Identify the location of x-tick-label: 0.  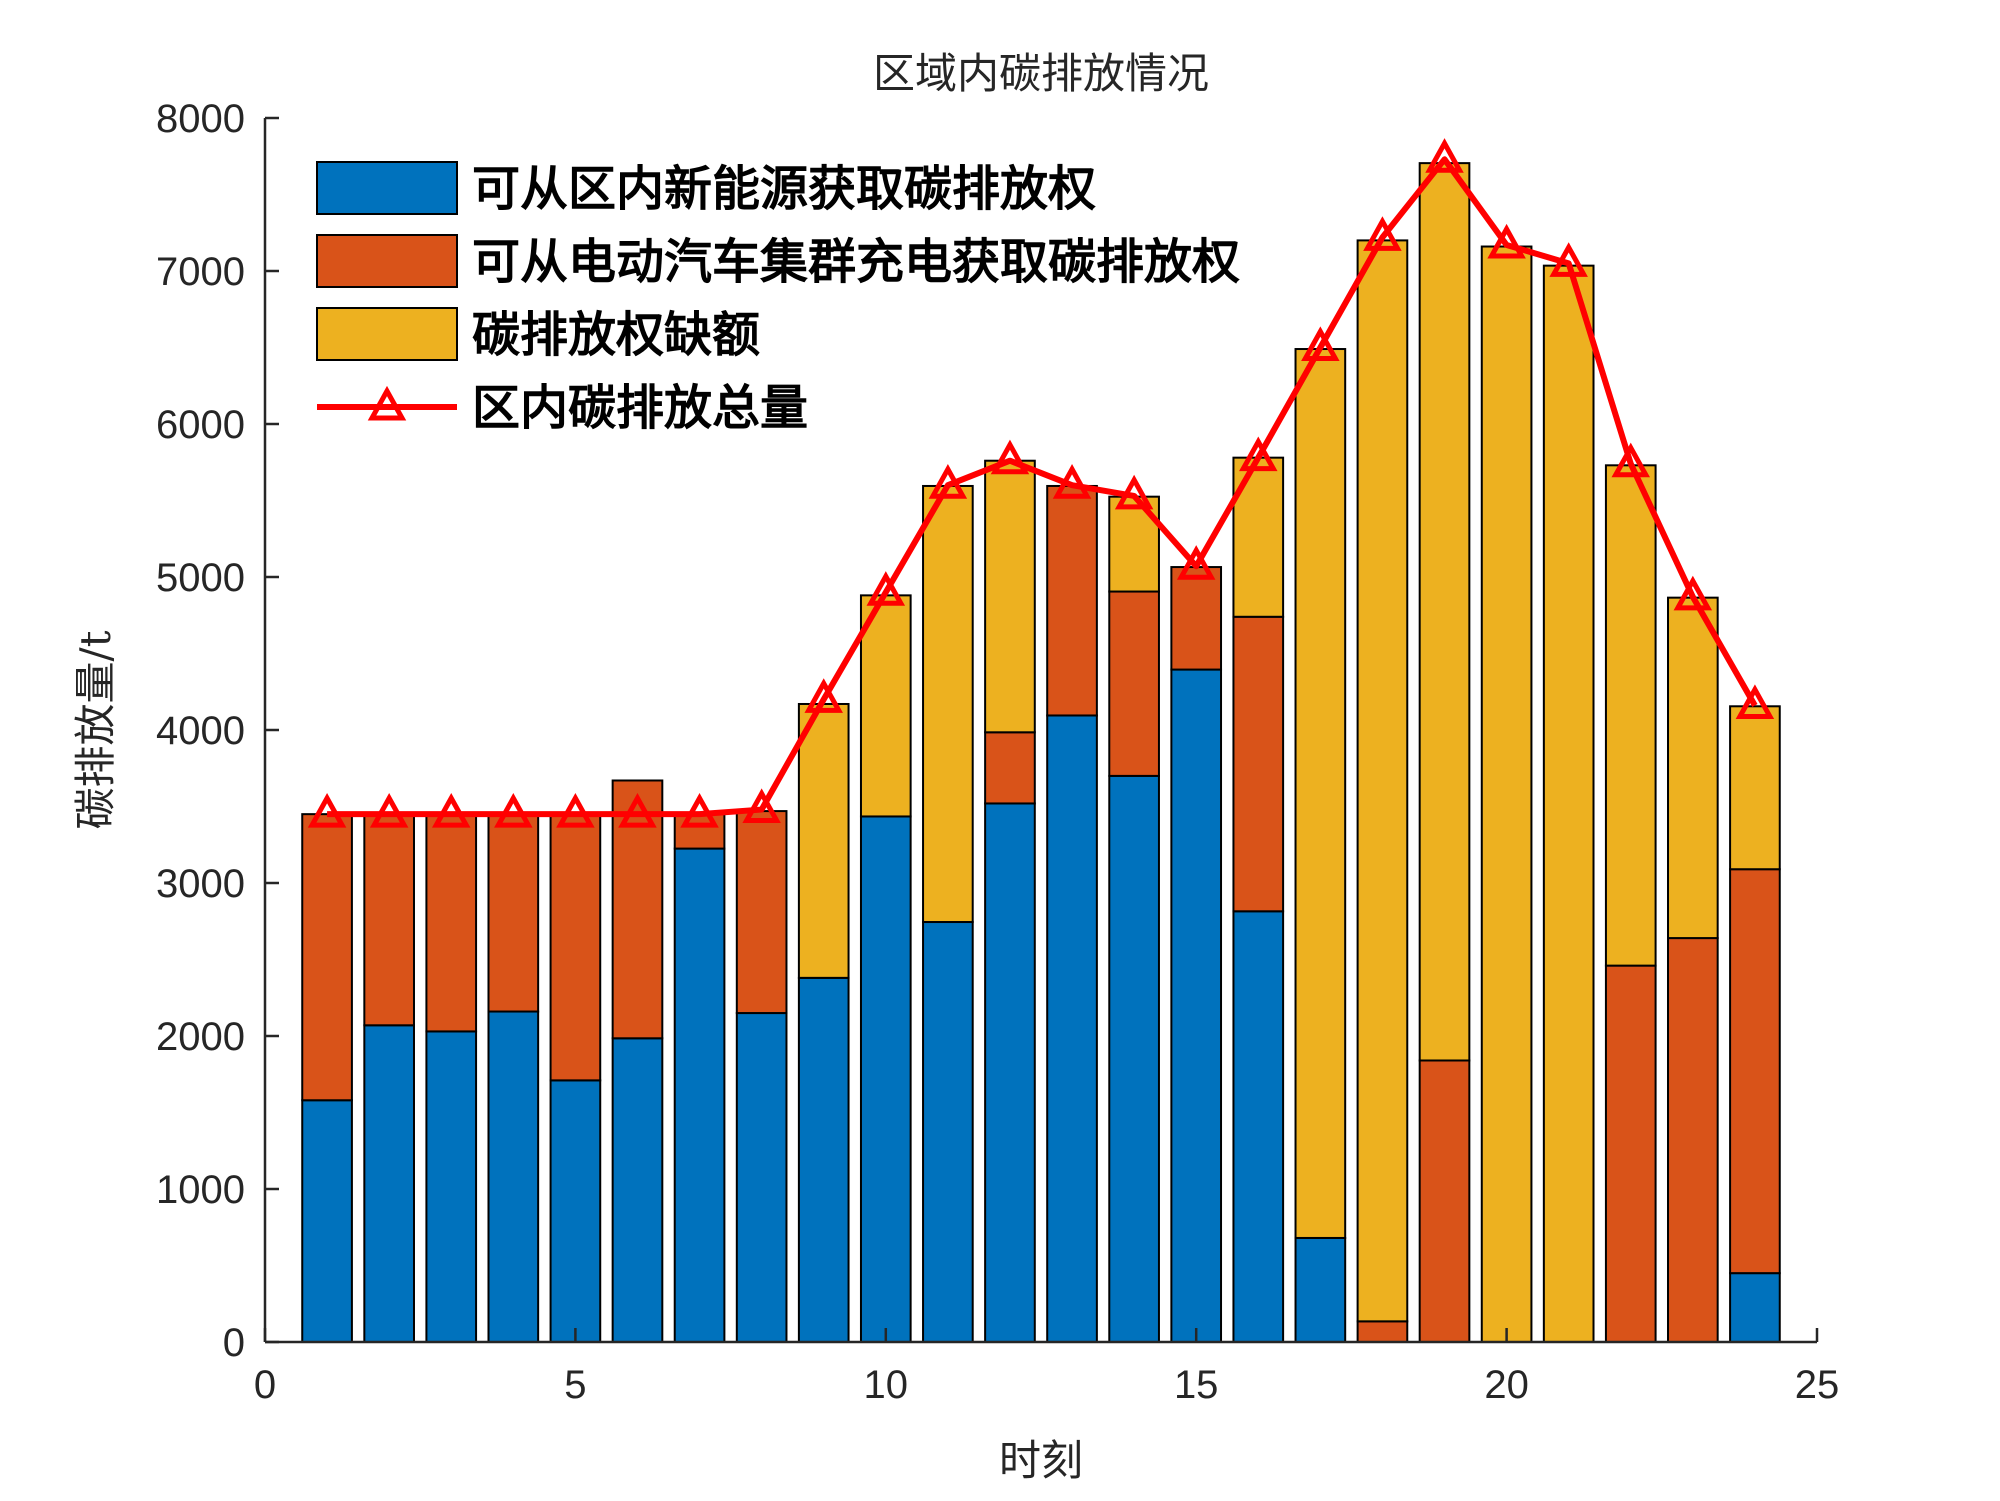
(265, 1385).